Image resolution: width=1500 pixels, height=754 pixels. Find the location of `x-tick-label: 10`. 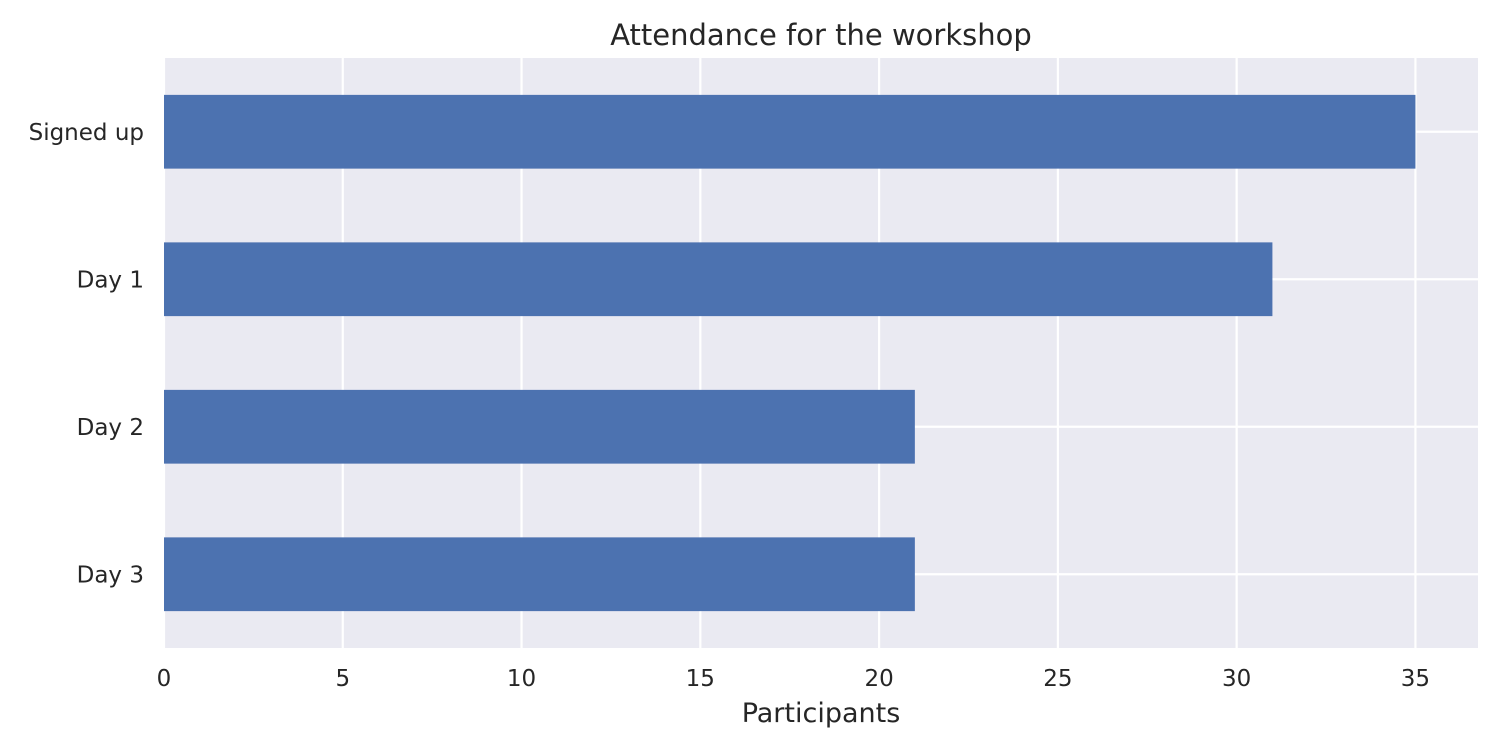

x-tick-label: 10 is located at coordinates (521, 679).